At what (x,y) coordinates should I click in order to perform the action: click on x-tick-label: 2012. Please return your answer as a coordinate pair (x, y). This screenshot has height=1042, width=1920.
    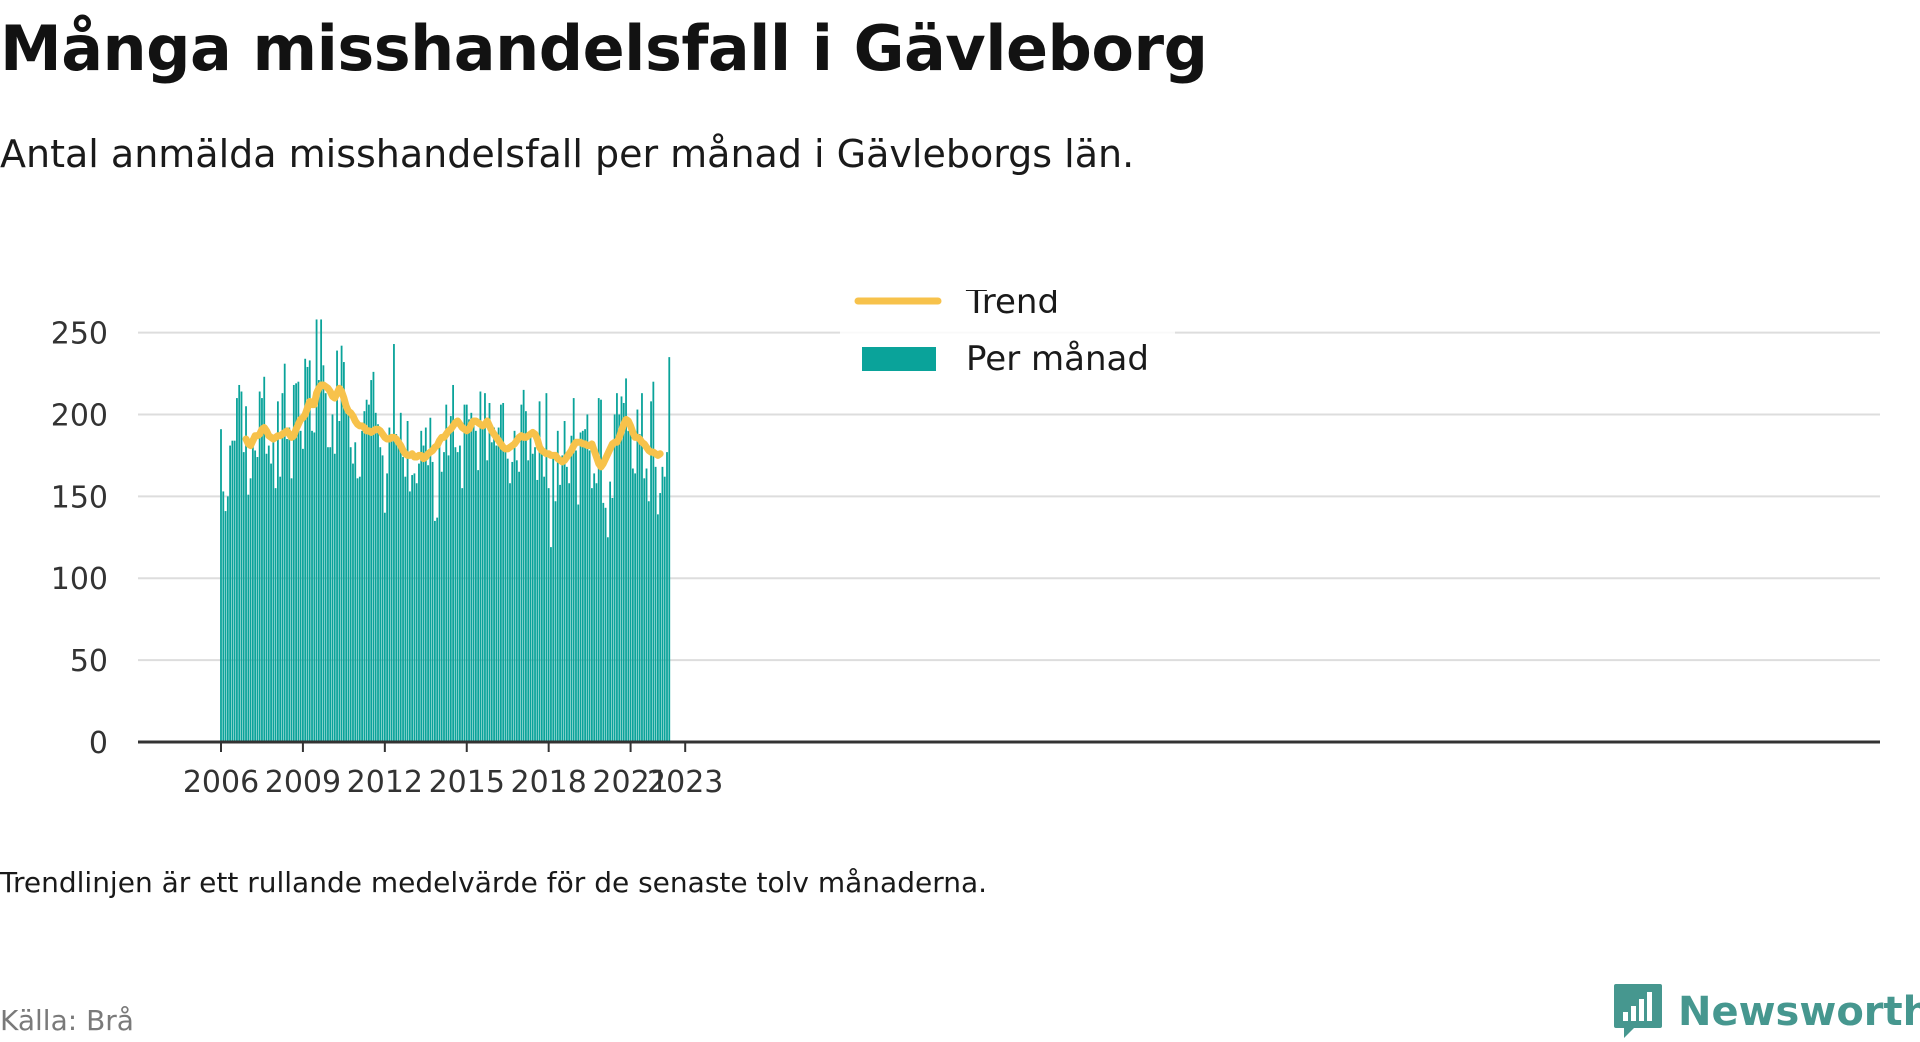
    Looking at the image, I should click on (385, 782).